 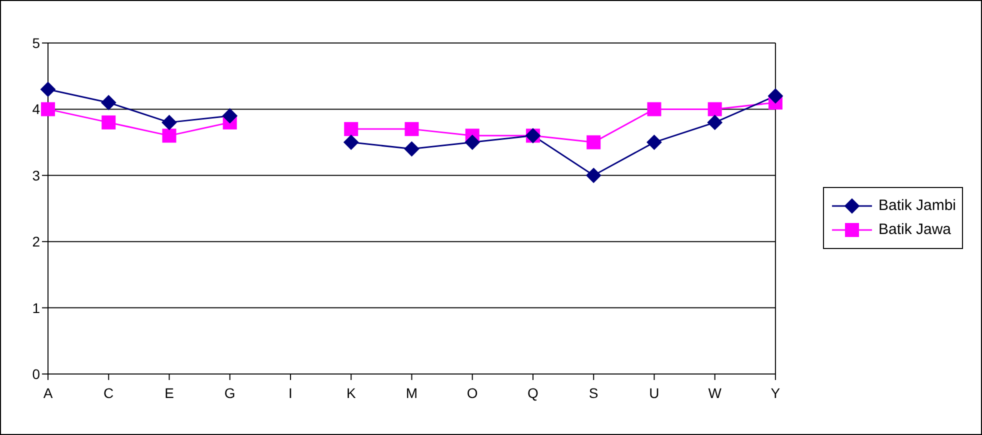 I want to click on y-tick-label: 4, so click(x=36, y=109).